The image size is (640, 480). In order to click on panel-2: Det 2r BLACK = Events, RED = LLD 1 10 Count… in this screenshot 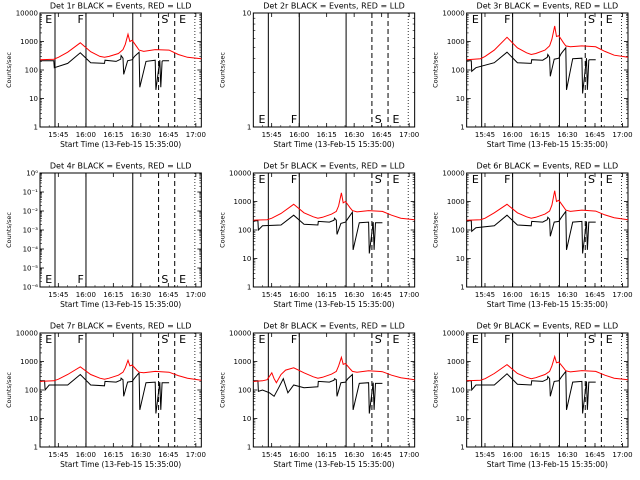, I will do `click(318, 76)`.